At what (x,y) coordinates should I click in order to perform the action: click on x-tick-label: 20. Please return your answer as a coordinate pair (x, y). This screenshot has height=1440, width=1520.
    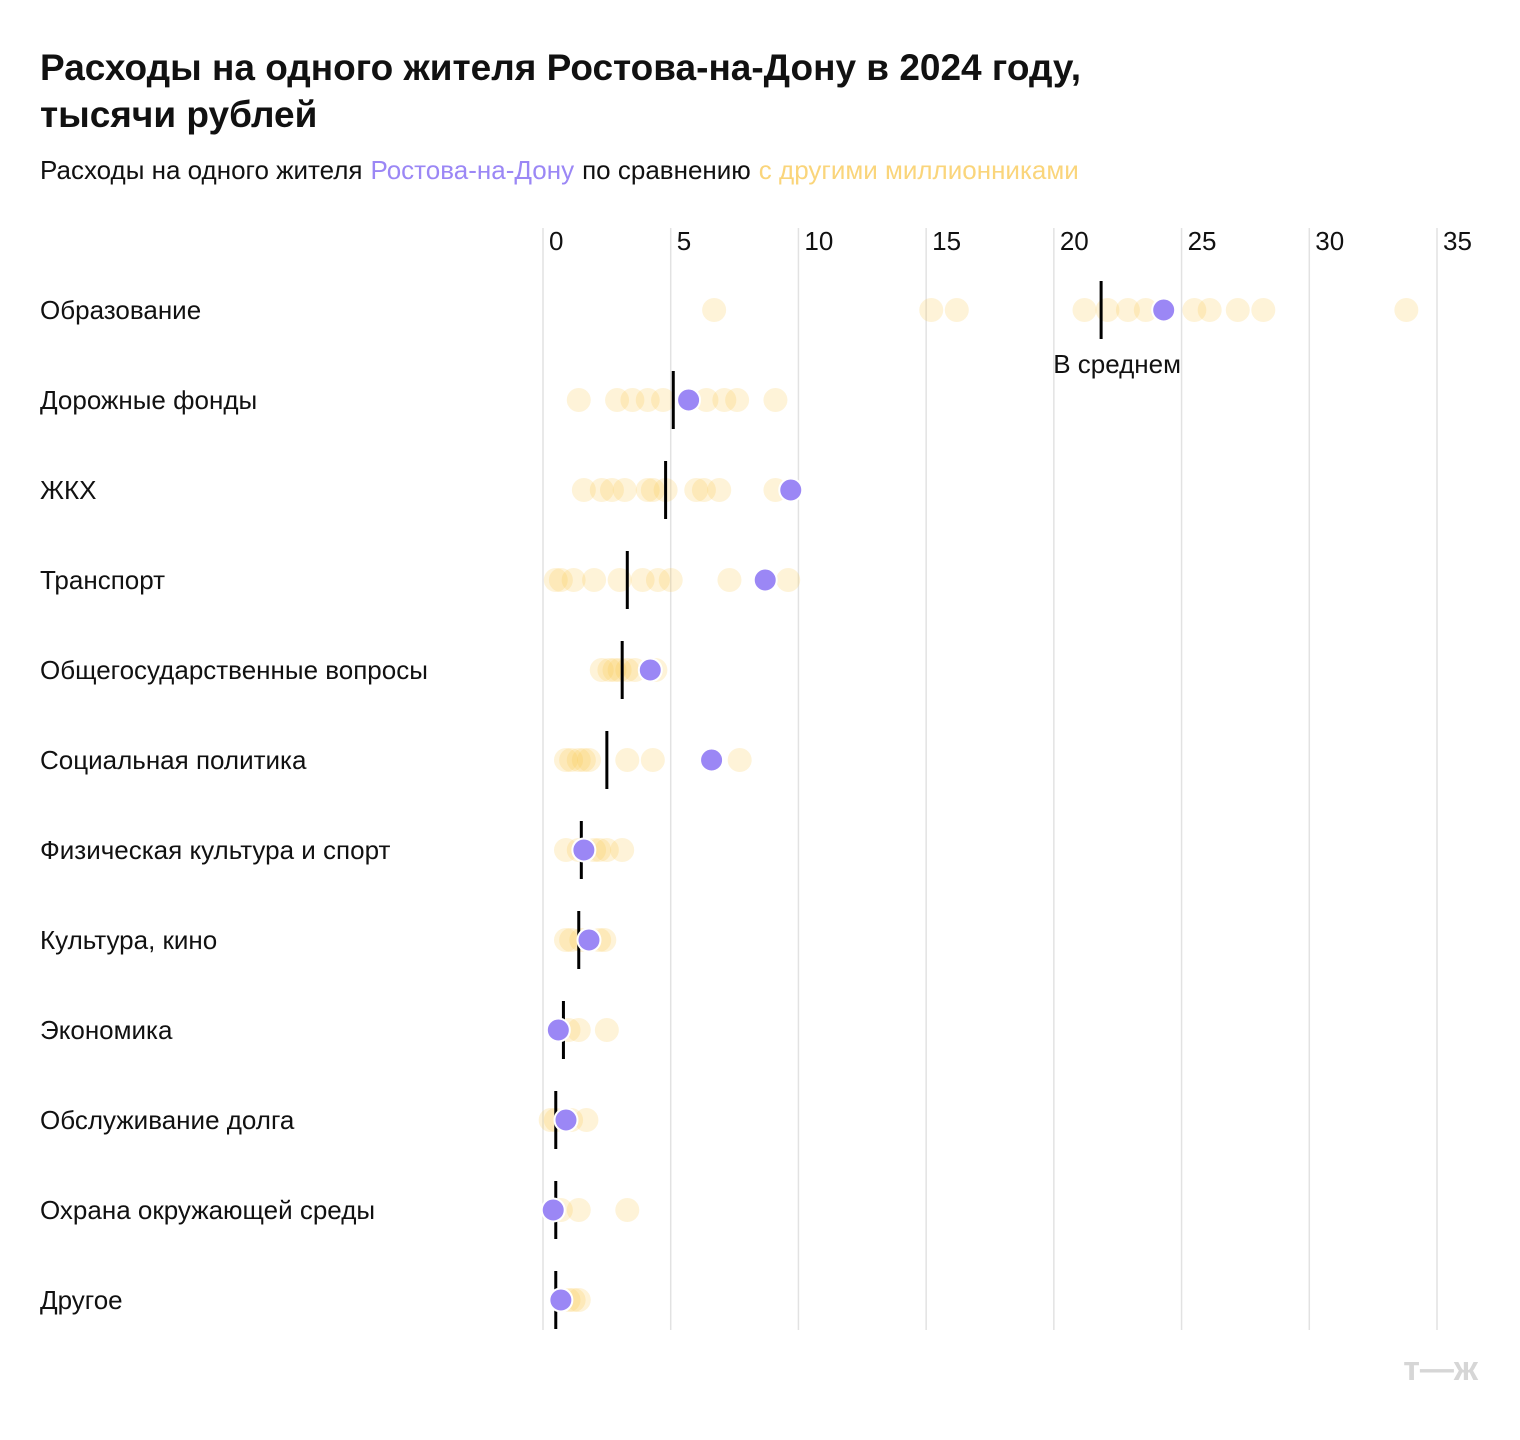
    Looking at the image, I should click on (1074, 241).